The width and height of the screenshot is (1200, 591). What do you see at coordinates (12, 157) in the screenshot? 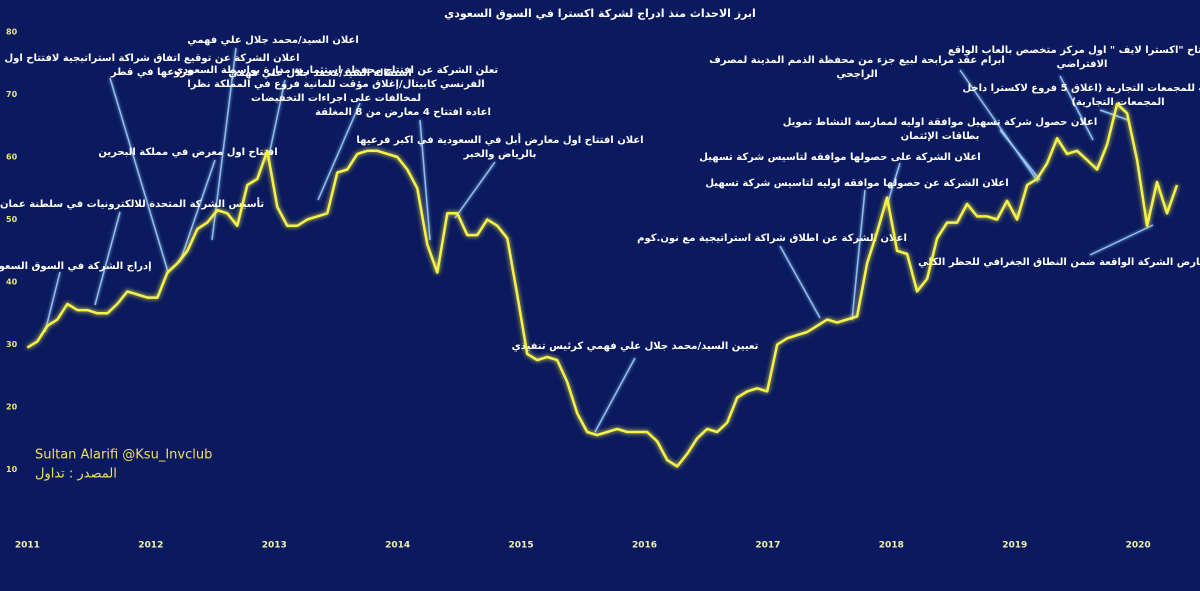
I see `y-tick-label: 60` at bounding box center [12, 157].